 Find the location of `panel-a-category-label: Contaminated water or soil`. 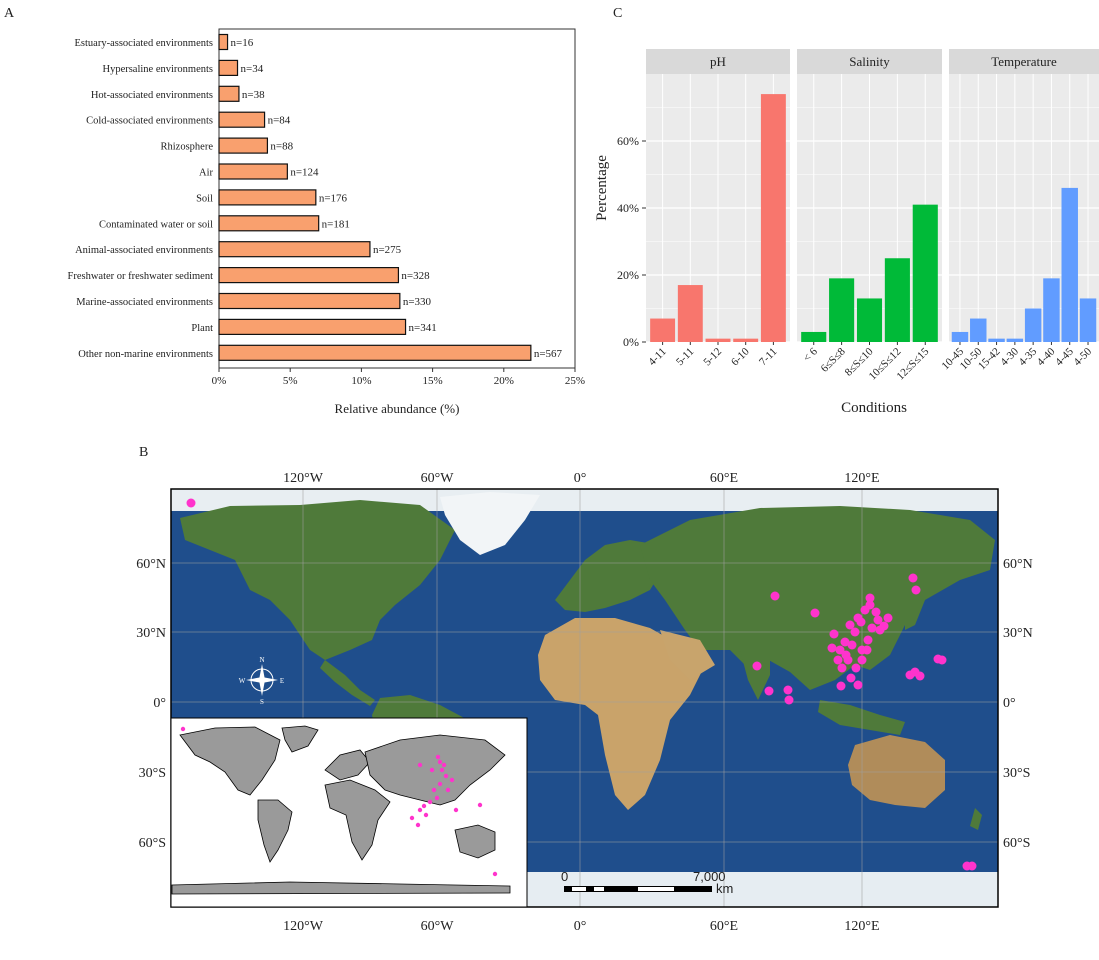

panel-a-category-label: Contaminated water or soil is located at coordinates (156, 224).